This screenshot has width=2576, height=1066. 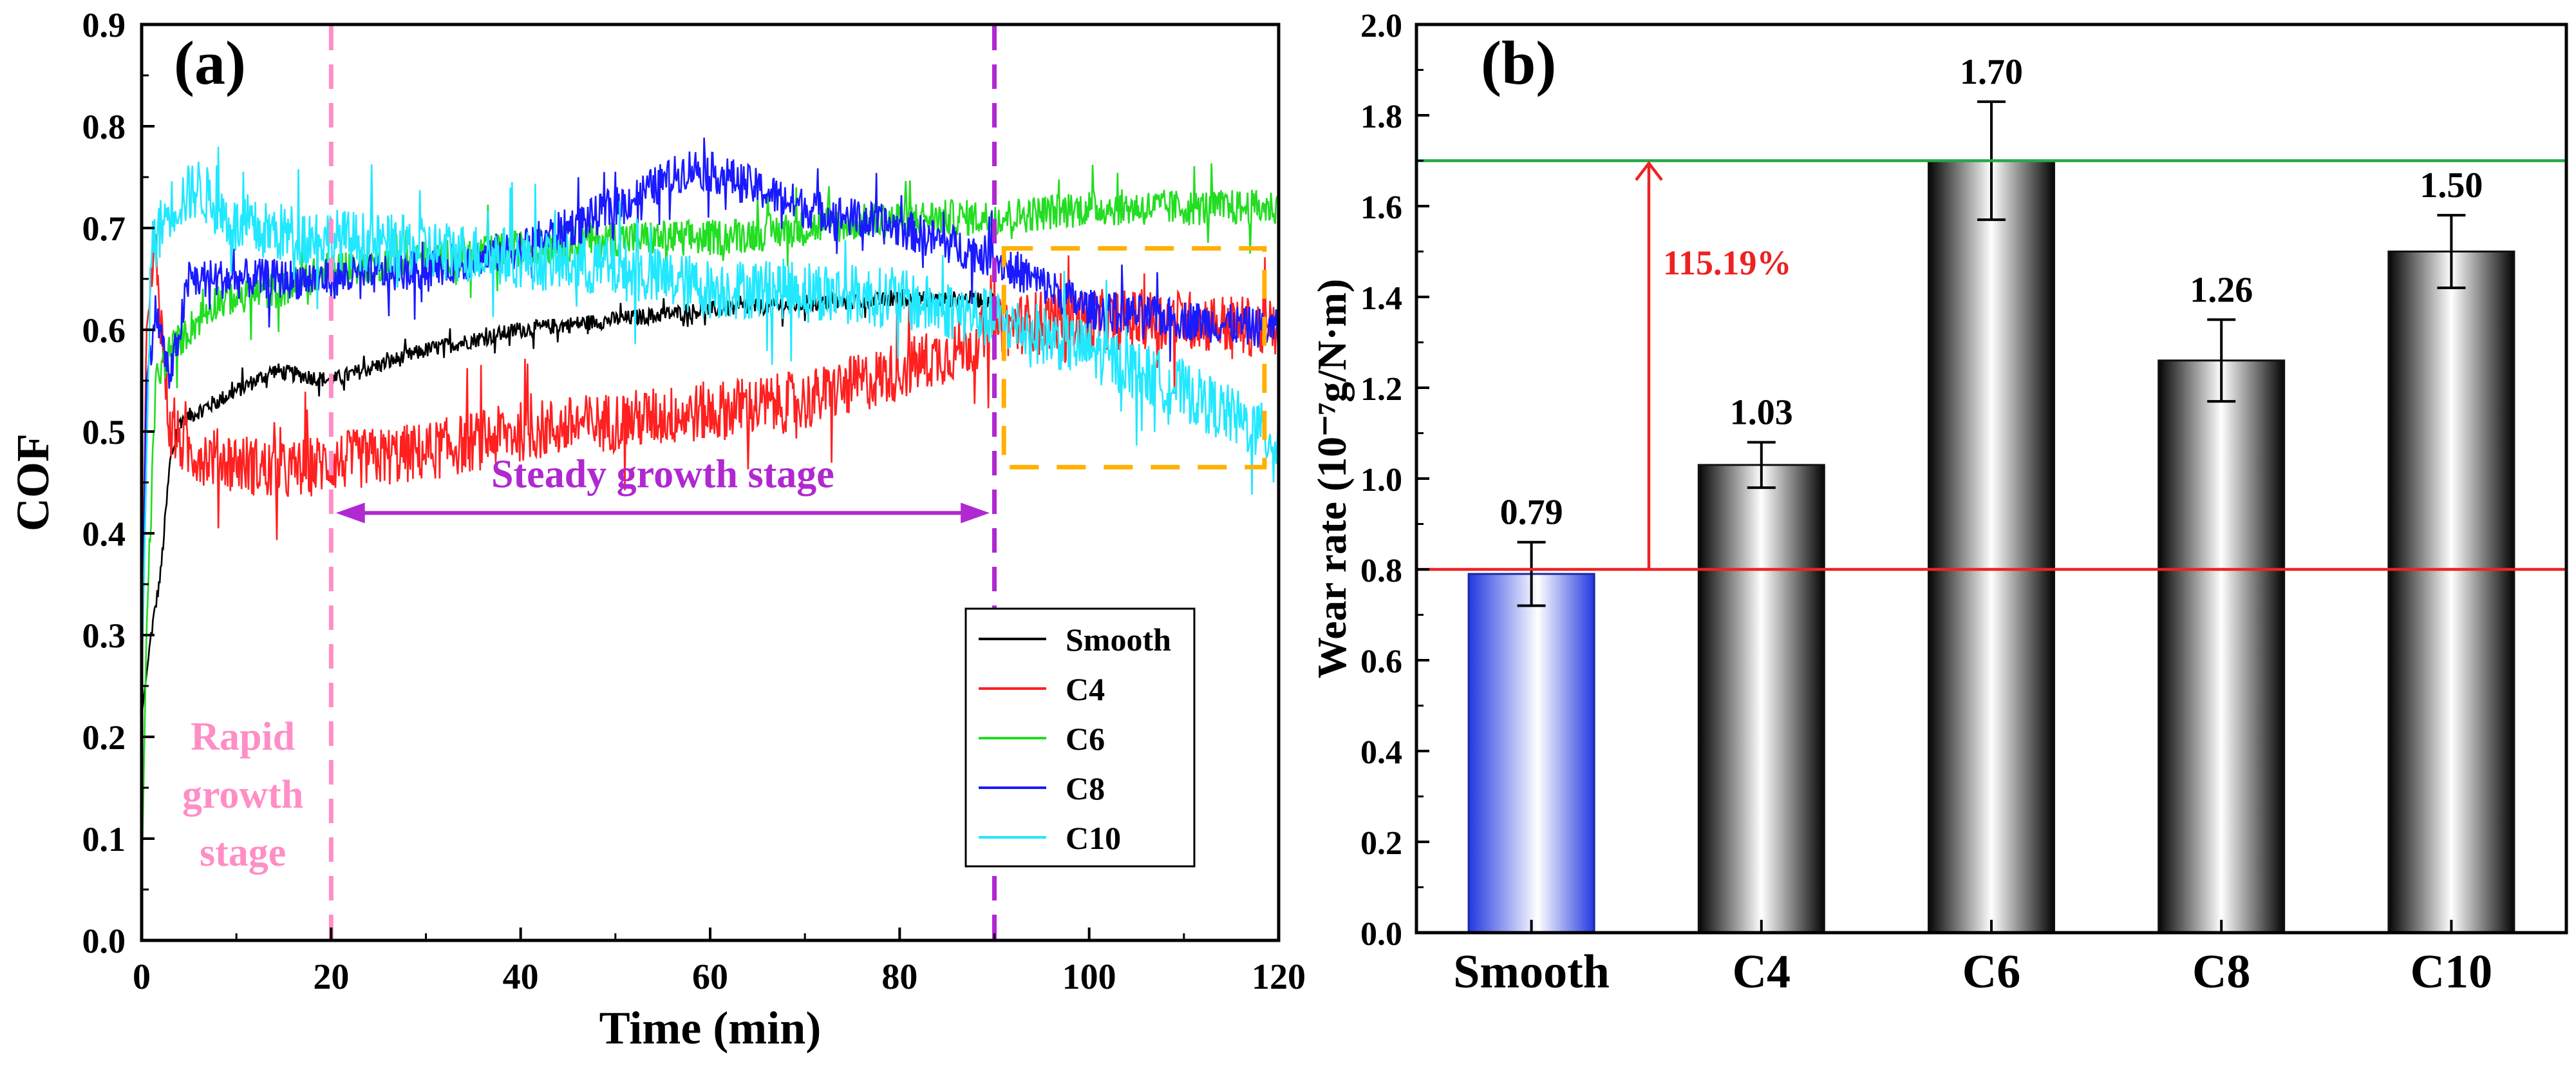 What do you see at coordinates (975, 513) in the screenshot?
I see `arrow-head-right` at bounding box center [975, 513].